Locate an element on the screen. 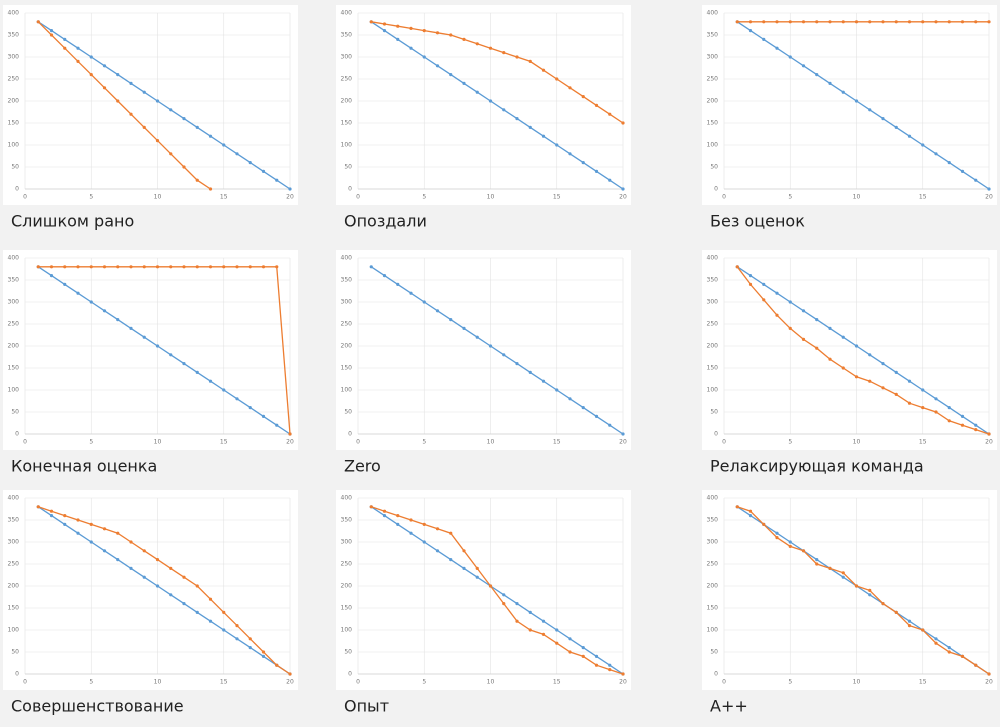 This screenshot has width=1000, height=727. x-tick-label: 20 is located at coordinates (290, 442).